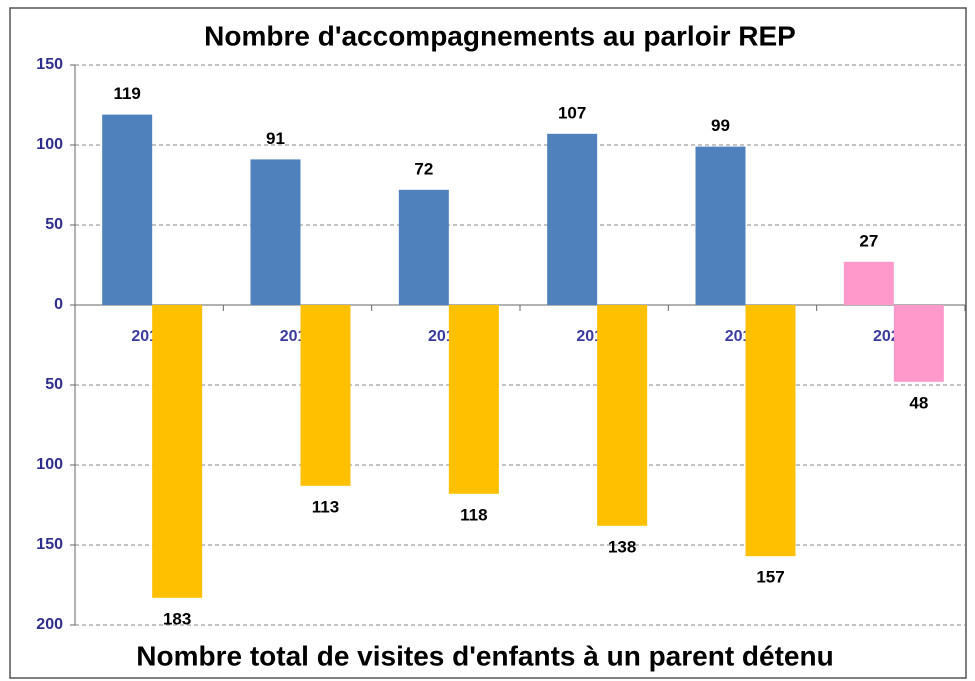 The image size is (975, 681). What do you see at coordinates (918, 402) in the screenshot?
I see `value-label: 48` at bounding box center [918, 402].